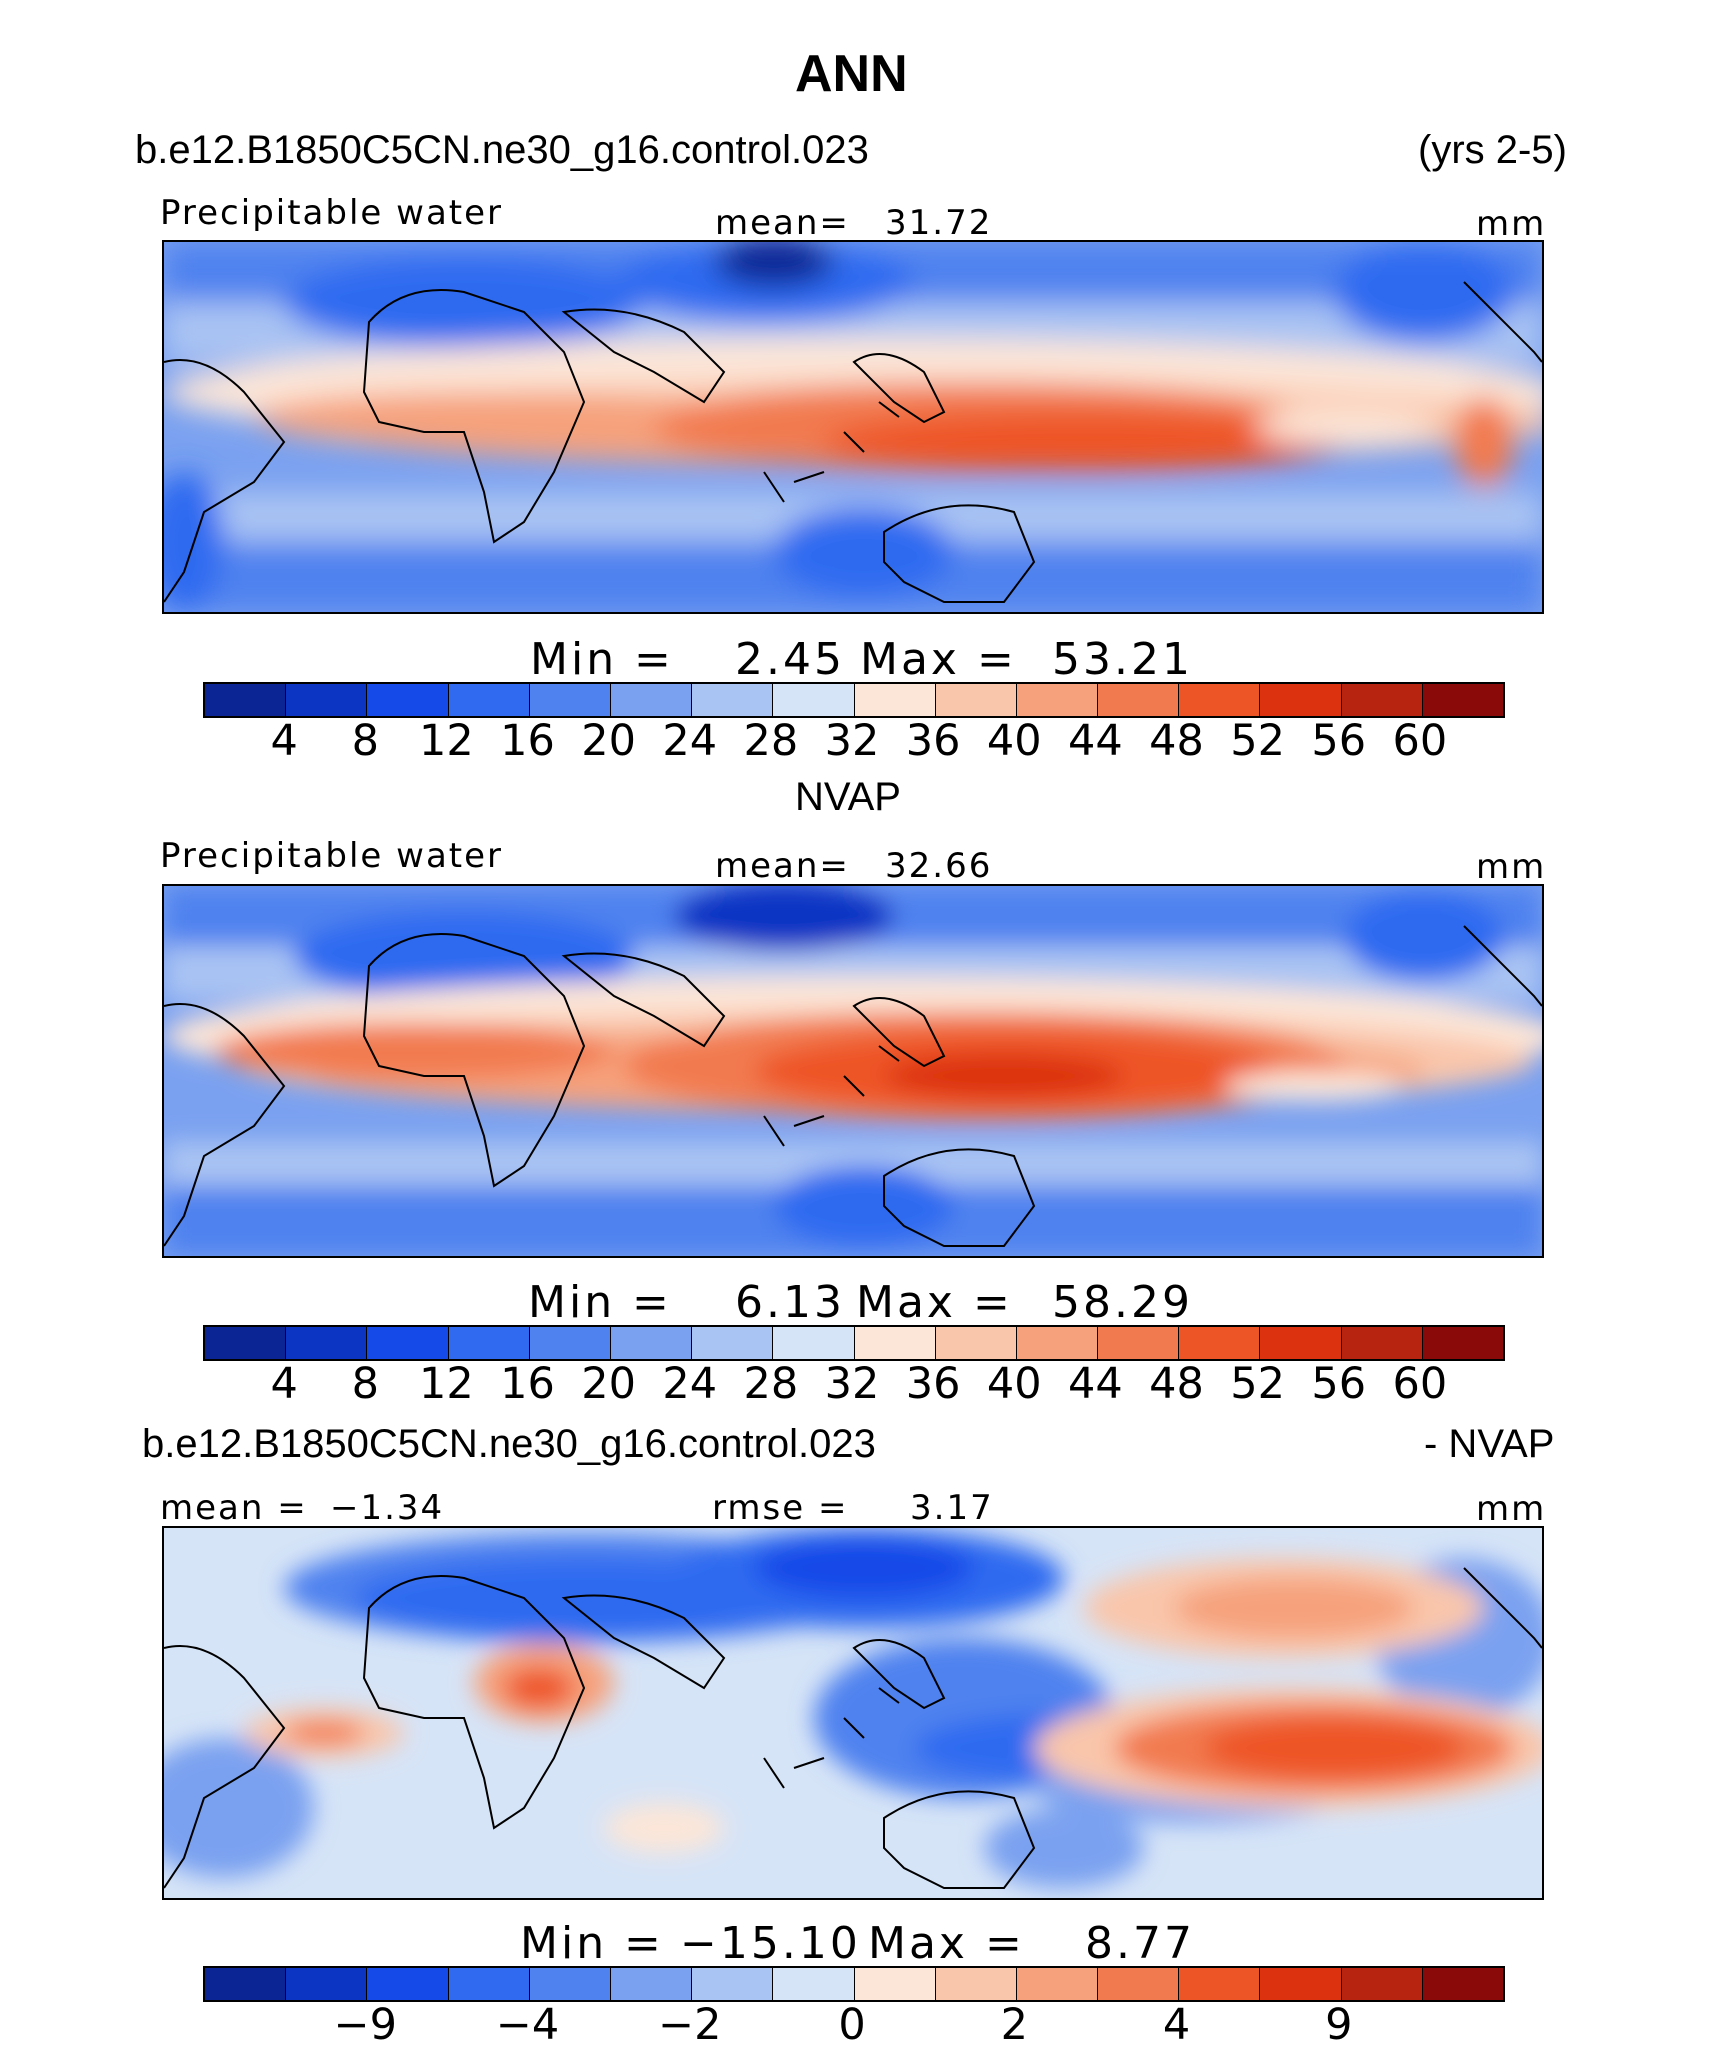  Describe the element at coordinates (1511, 1509) in the screenshot. I see `panel3-units: mm` at that location.